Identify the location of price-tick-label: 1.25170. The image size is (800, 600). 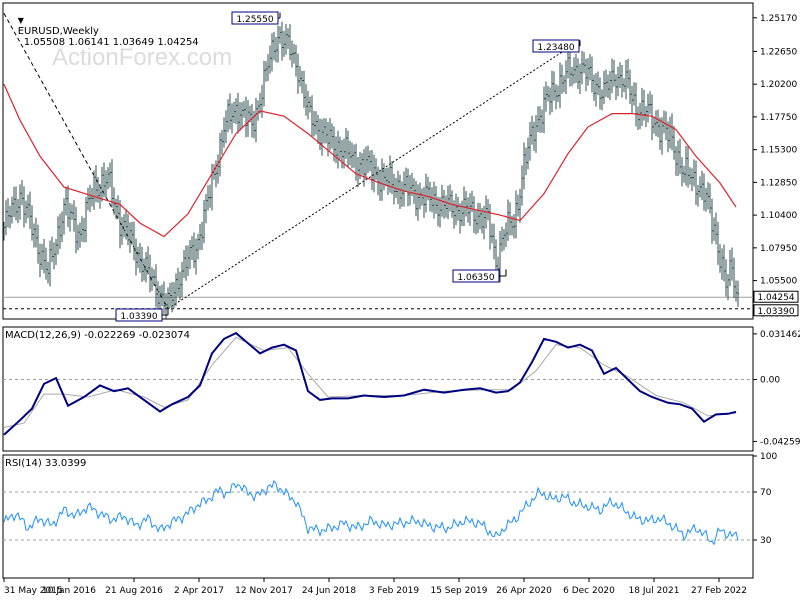
(778, 19).